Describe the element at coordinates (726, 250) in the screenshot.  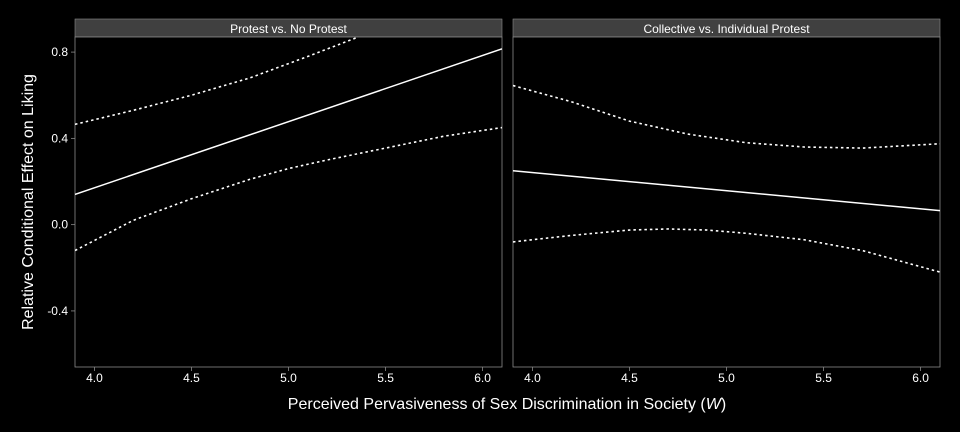
I see `lower-ci-line` at that location.